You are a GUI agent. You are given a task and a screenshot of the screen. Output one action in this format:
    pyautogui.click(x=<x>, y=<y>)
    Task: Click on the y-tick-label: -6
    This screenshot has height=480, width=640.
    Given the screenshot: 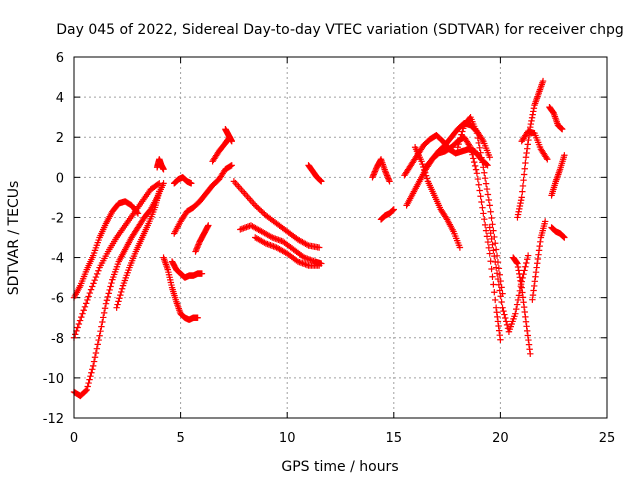 What is the action you would take?
    pyautogui.click(x=57, y=299)
    